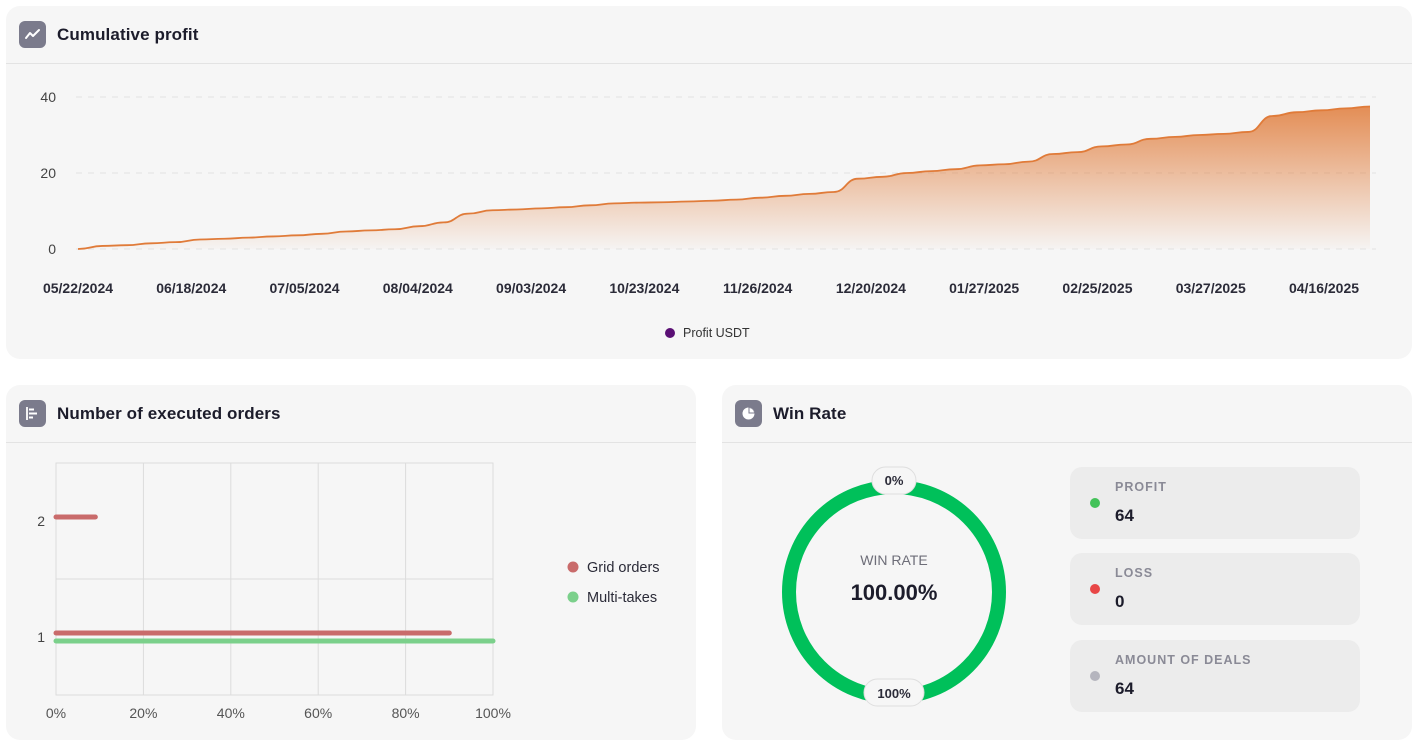 This screenshot has width=1417, height=744. I want to click on bottom-badge-label: 100%, so click(894, 693).